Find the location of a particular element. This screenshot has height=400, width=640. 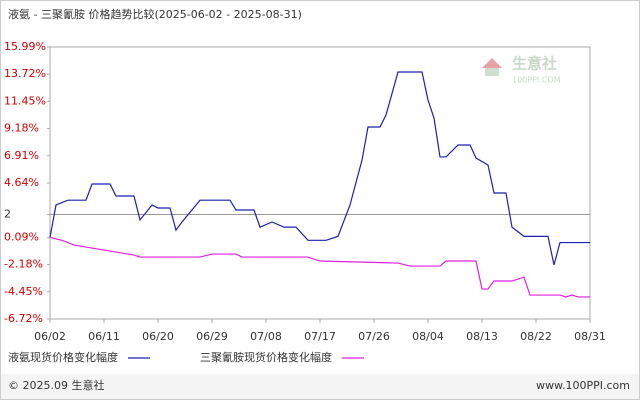

y-tick-label: 9.18% is located at coordinates (21, 128).